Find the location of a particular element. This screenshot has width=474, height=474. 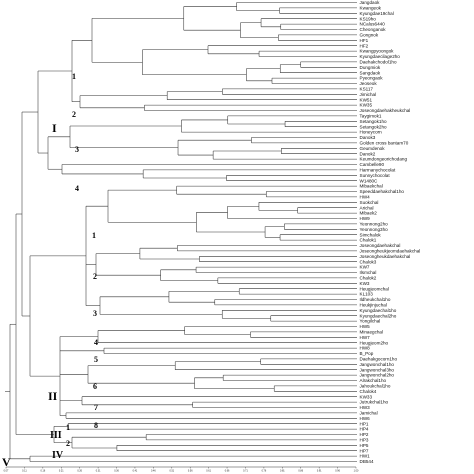

leaf-label: Jangwonchal2ho is located at coordinates (377, 375).